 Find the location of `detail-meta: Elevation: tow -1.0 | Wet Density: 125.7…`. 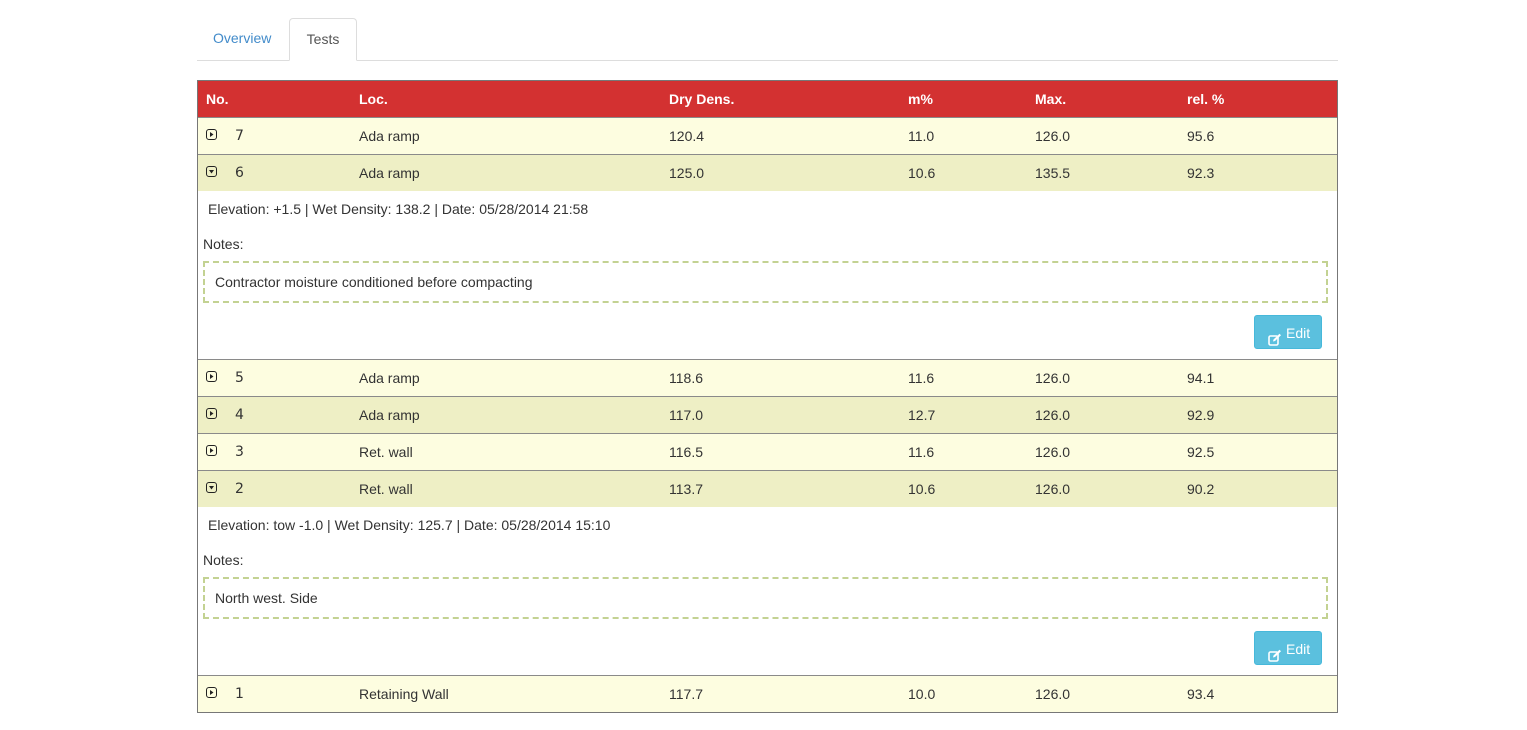

detail-meta: Elevation: tow -1.0 | Wet Density: 125.7… is located at coordinates (409, 525).